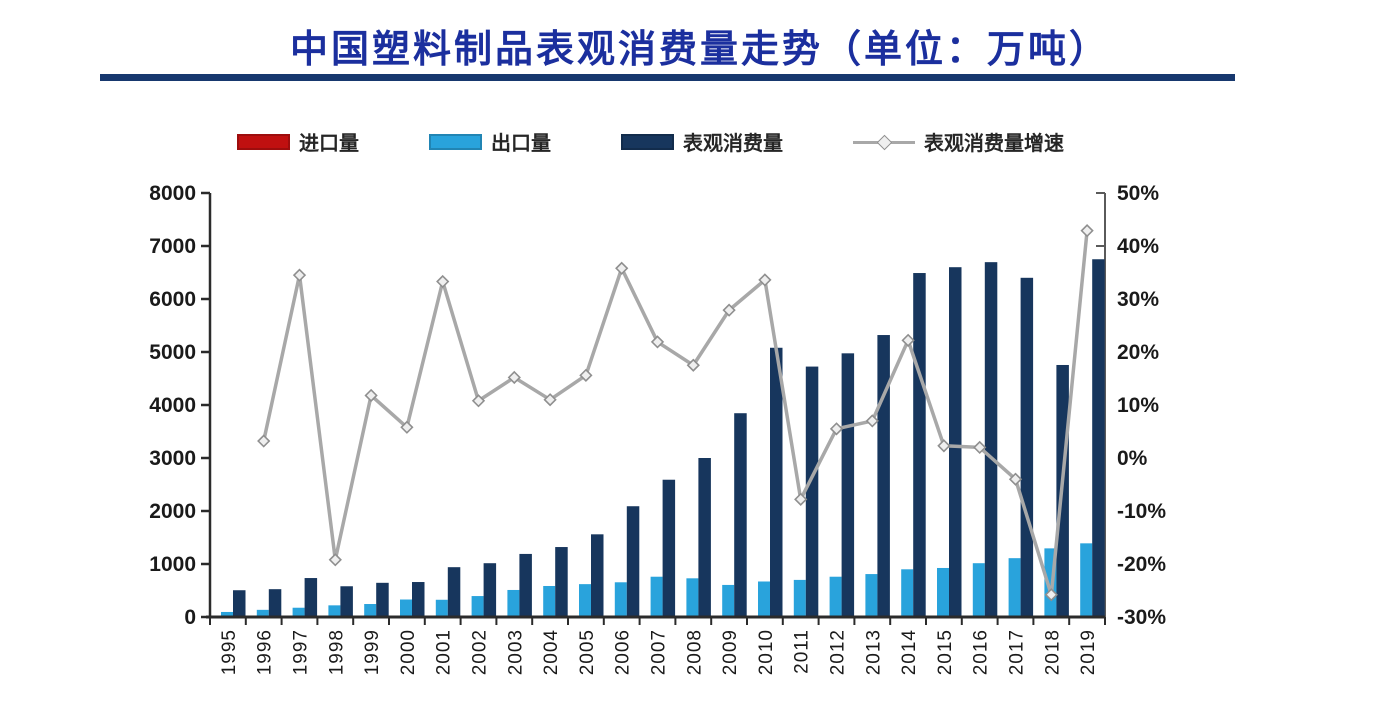 This screenshot has width=1400, height=702. What do you see at coordinates (525, 585) in the screenshot?
I see `consumption-bar-2003` at bounding box center [525, 585].